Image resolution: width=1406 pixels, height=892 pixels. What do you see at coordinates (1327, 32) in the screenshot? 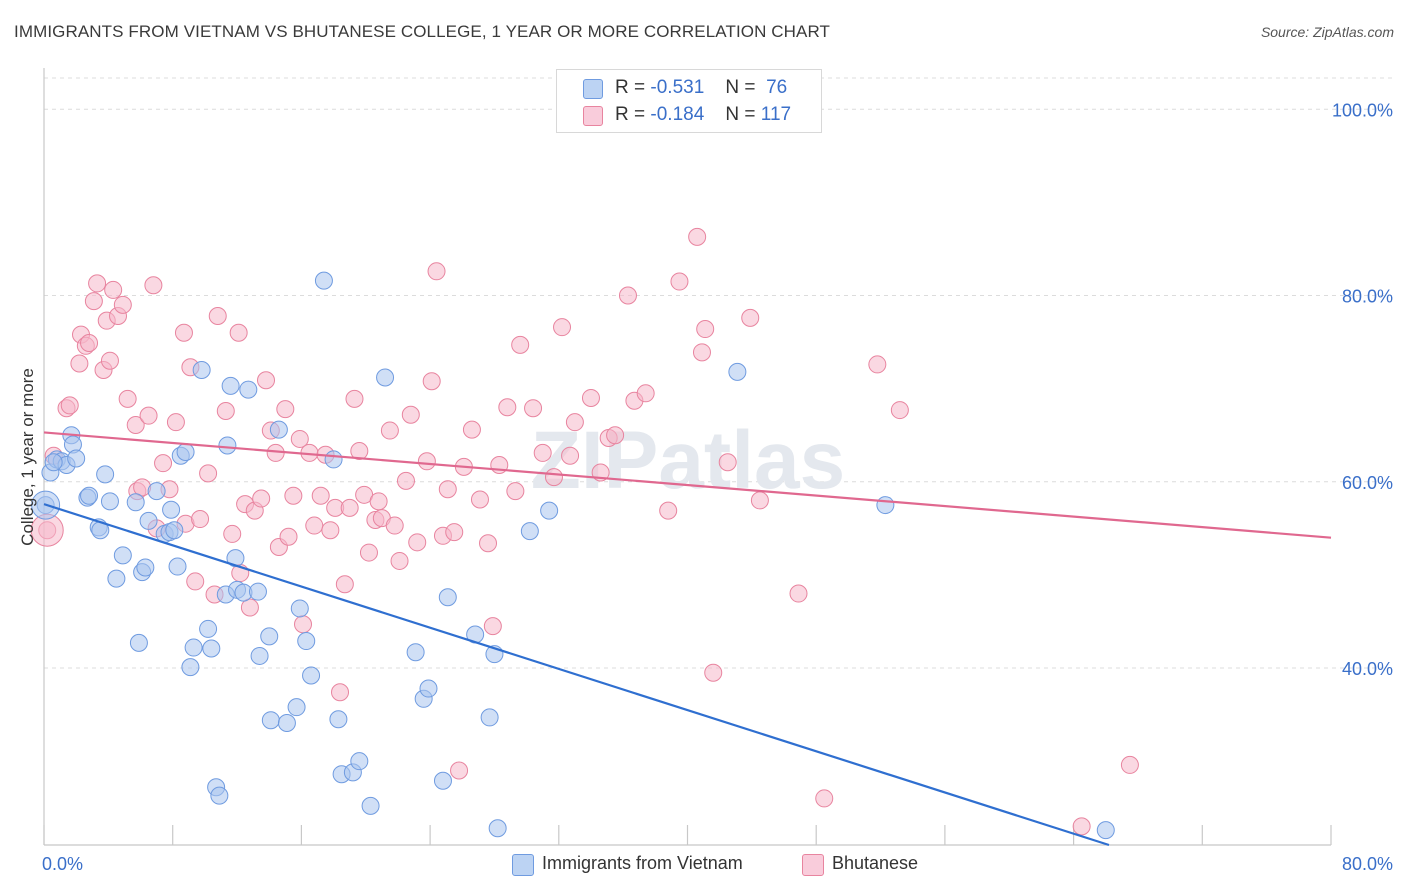
I see `source-credit: Source: ZipAtlas.com` at bounding box center [1327, 32].